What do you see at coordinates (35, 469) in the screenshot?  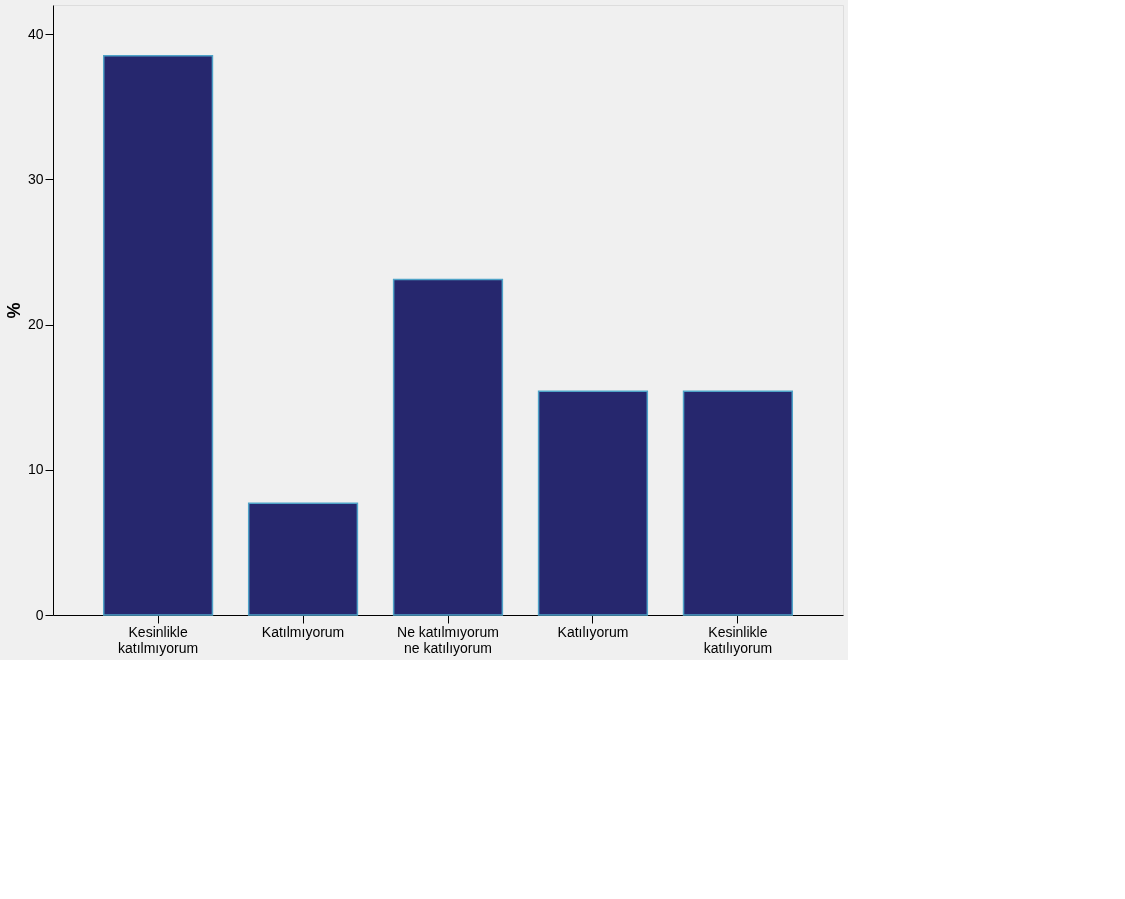 I see `y-tick-label: 10` at bounding box center [35, 469].